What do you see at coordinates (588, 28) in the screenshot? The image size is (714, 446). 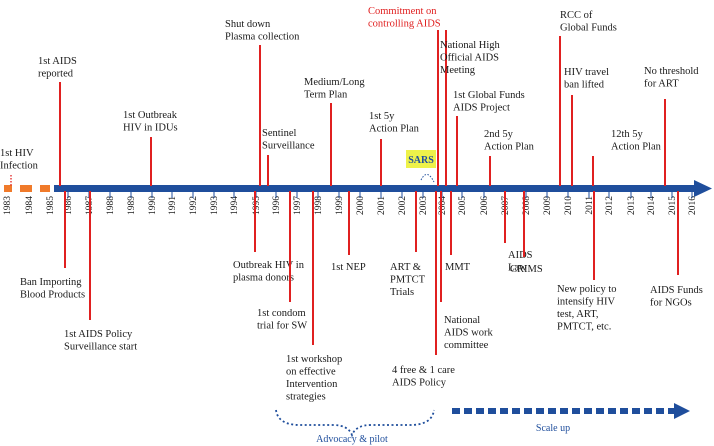 I see `rcc-global-funds-label-line-2: Global Funds` at bounding box center [588, 28].